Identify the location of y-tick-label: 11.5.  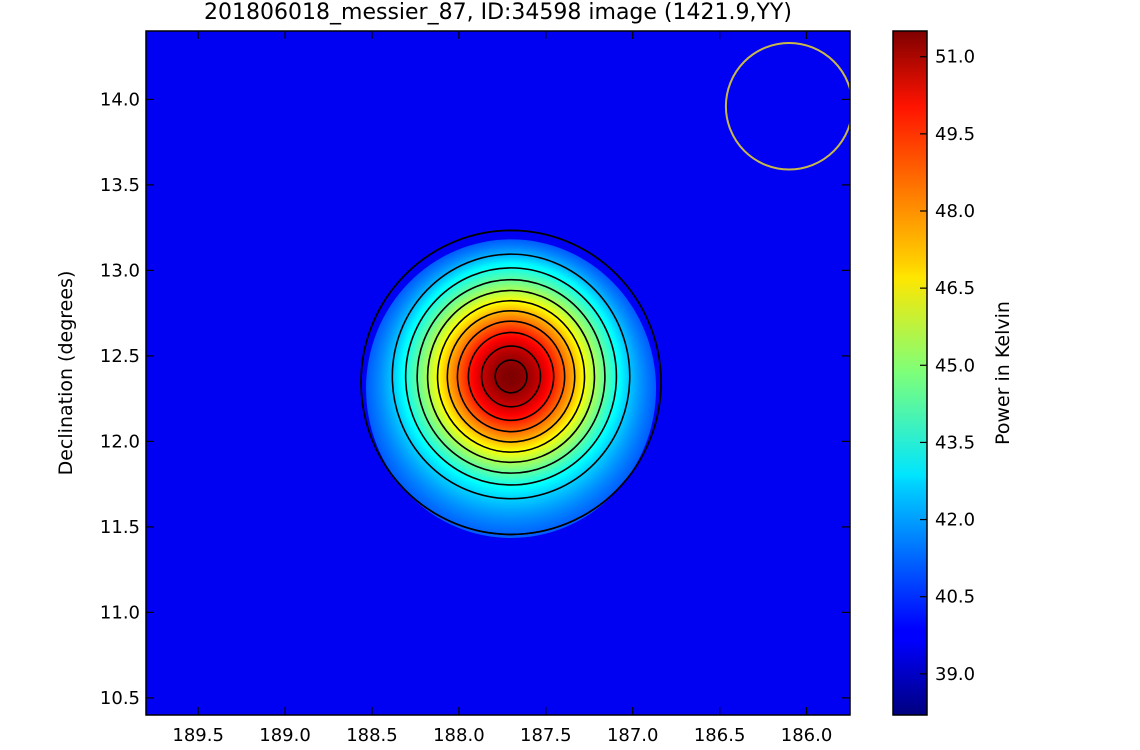
(120, 527).